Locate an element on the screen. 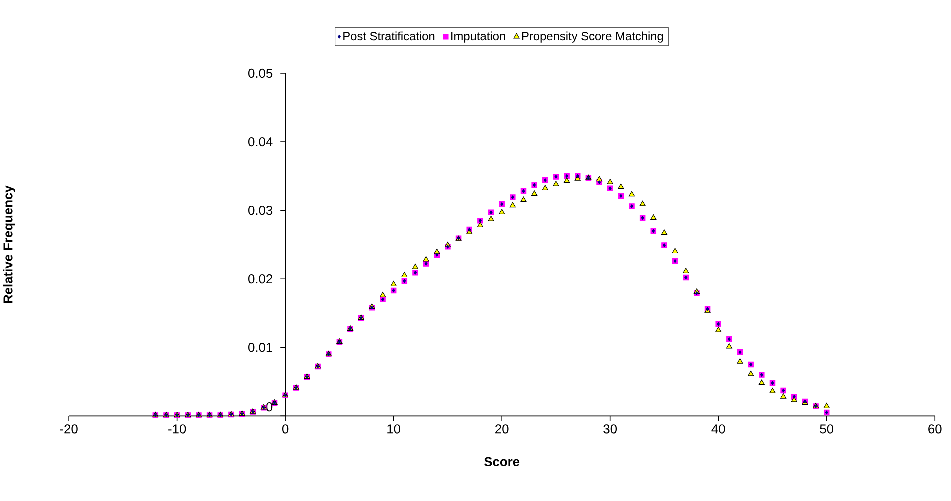 The width and height of the screenshot is (951, 501). y-tick-label: 0.05 is located at coordinates (260, 73).